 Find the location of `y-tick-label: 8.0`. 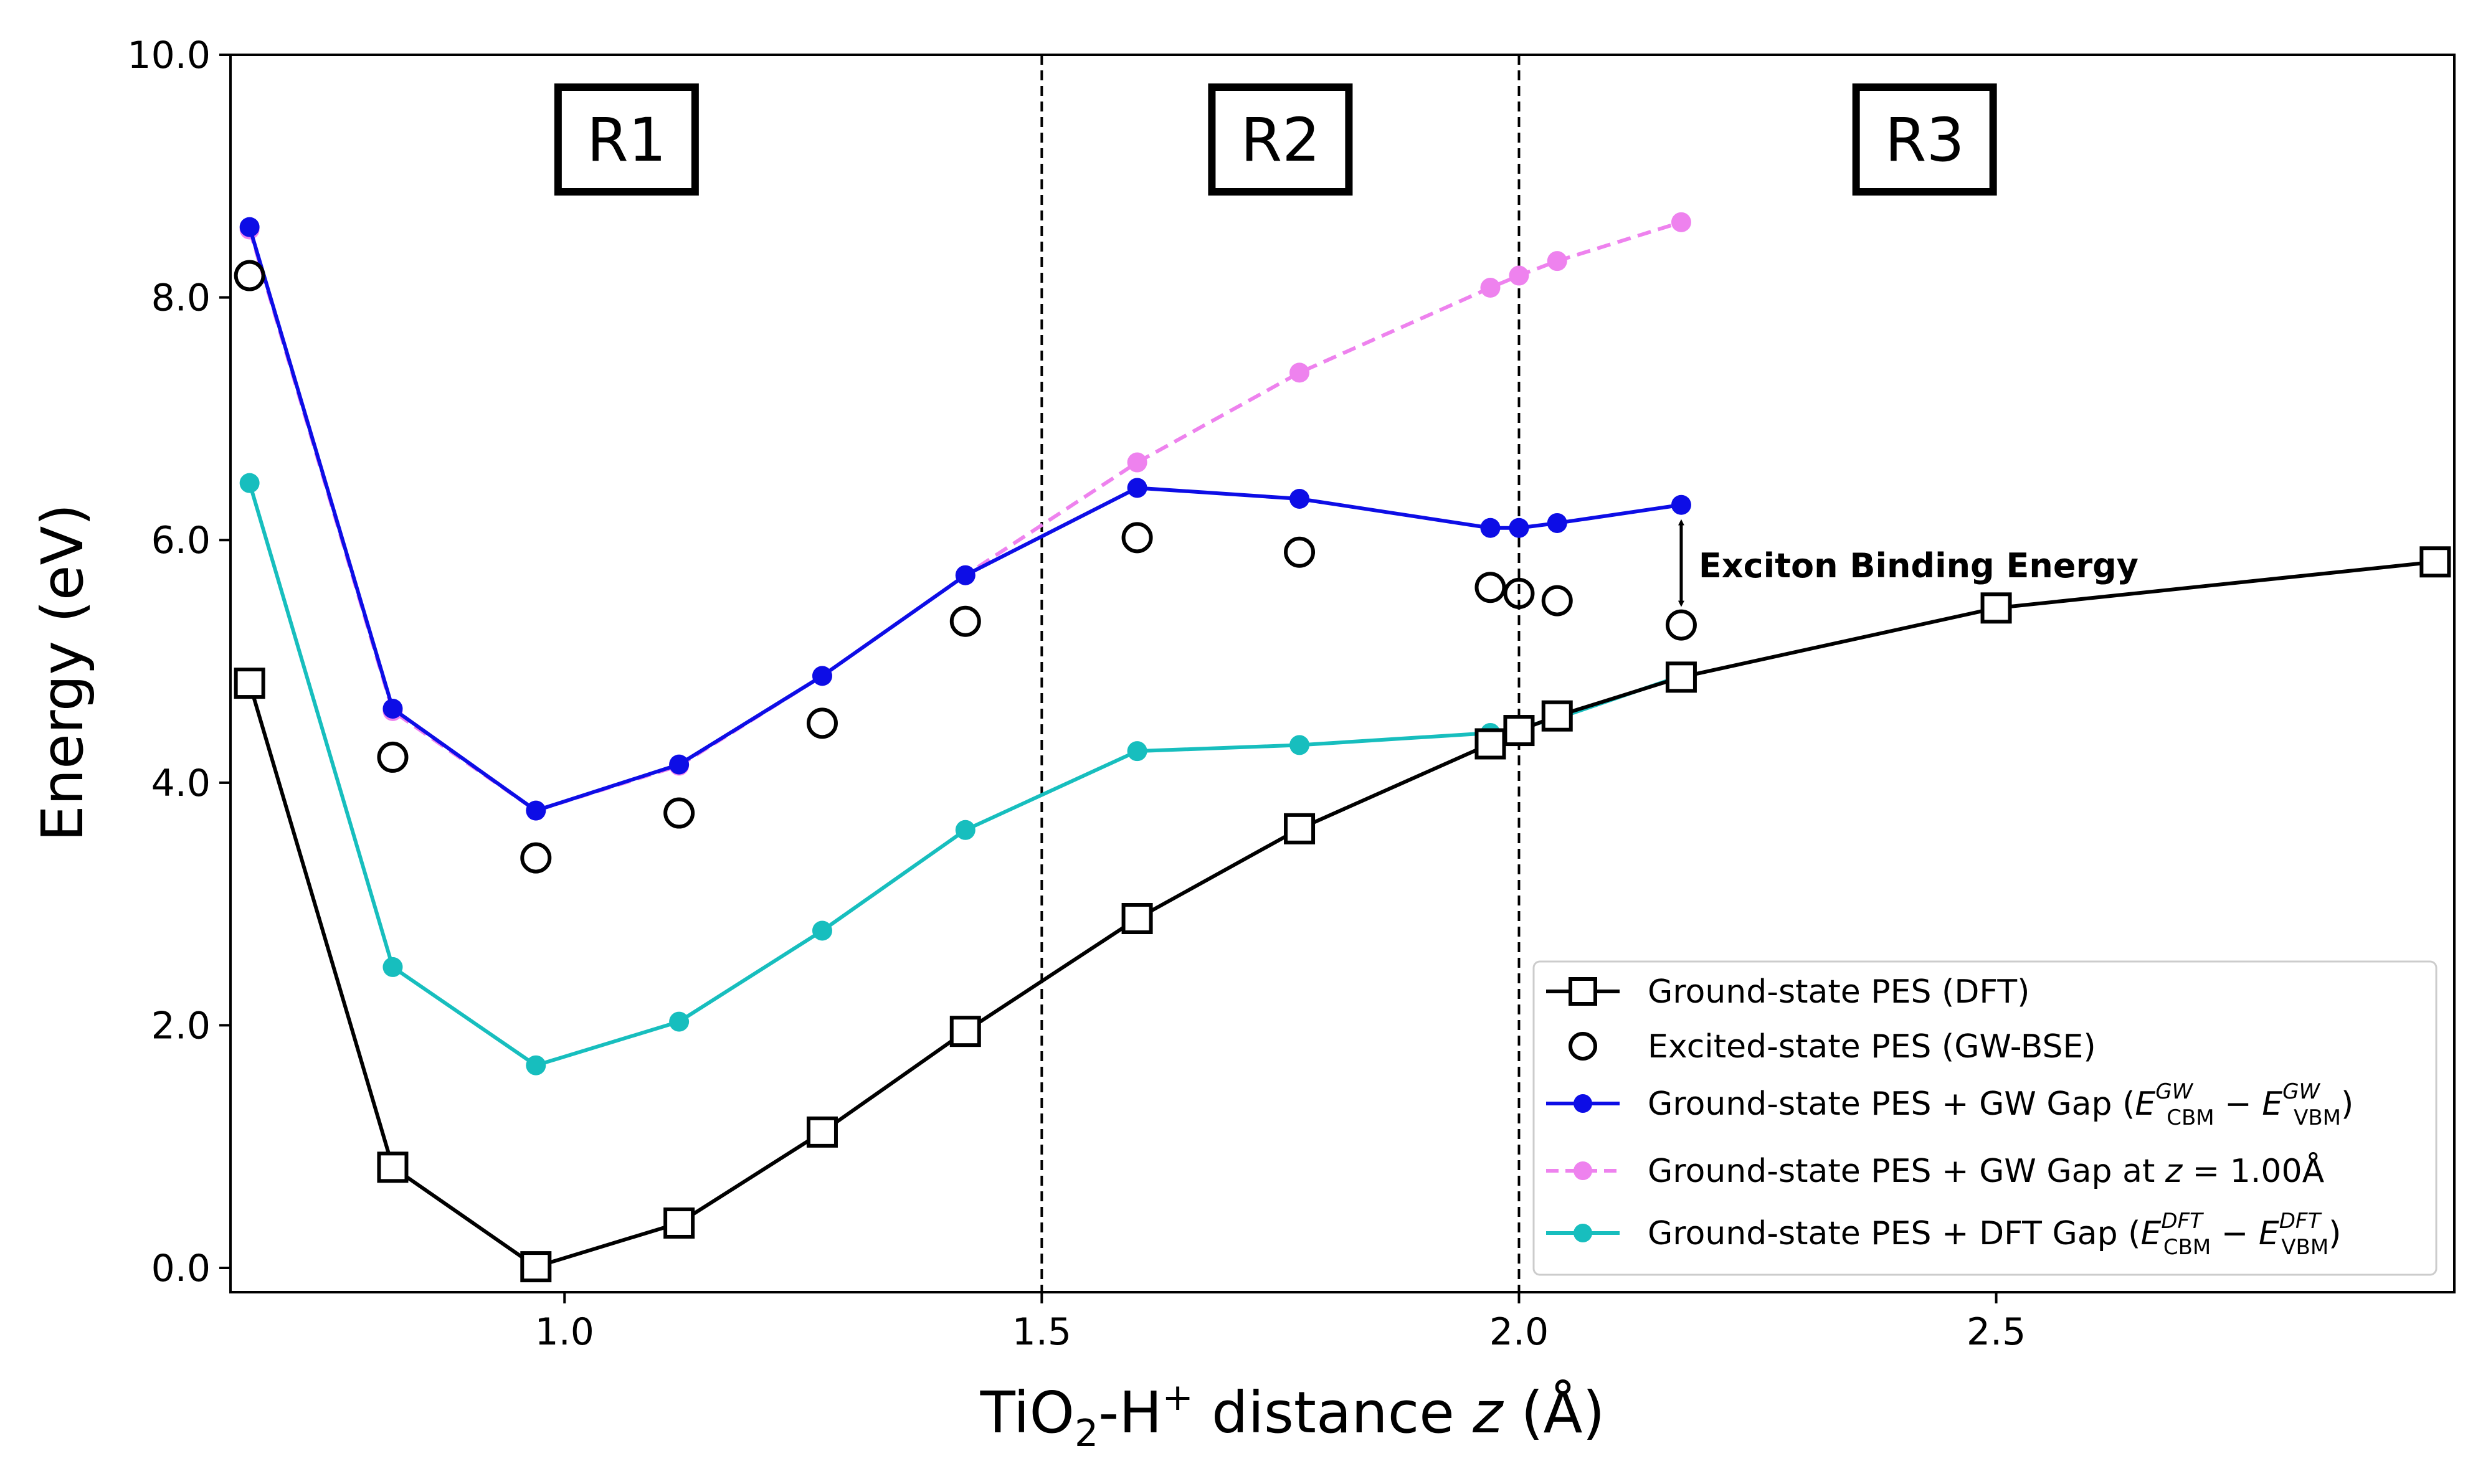

y-tick-label: 8.0 is located at coordinates (181, 298).